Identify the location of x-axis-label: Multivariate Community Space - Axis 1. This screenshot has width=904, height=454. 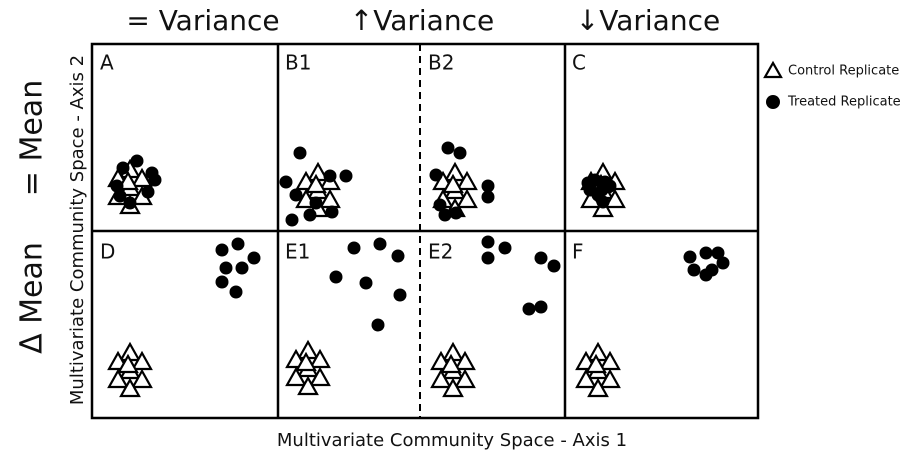
(452, 440).